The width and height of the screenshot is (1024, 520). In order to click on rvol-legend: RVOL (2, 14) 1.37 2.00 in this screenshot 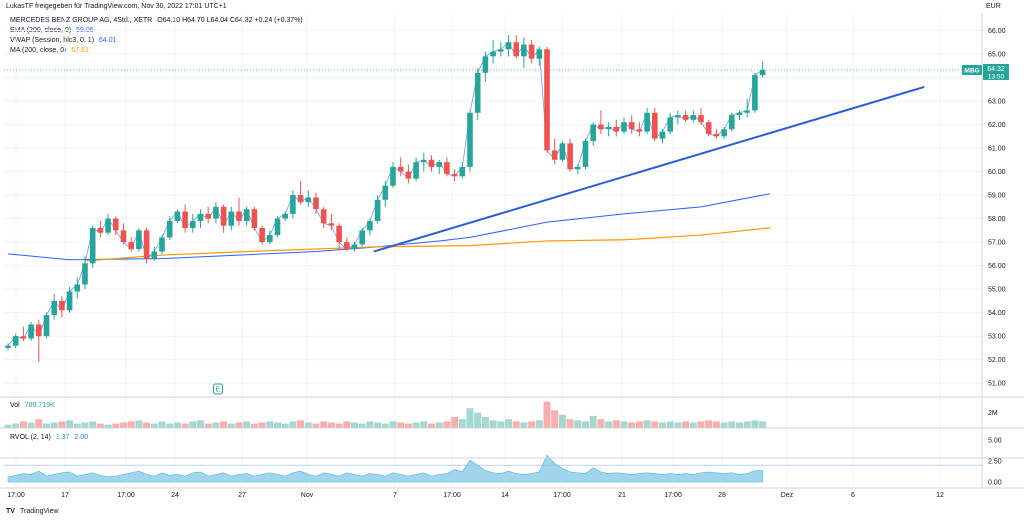, I will do `click(49, 437)`.